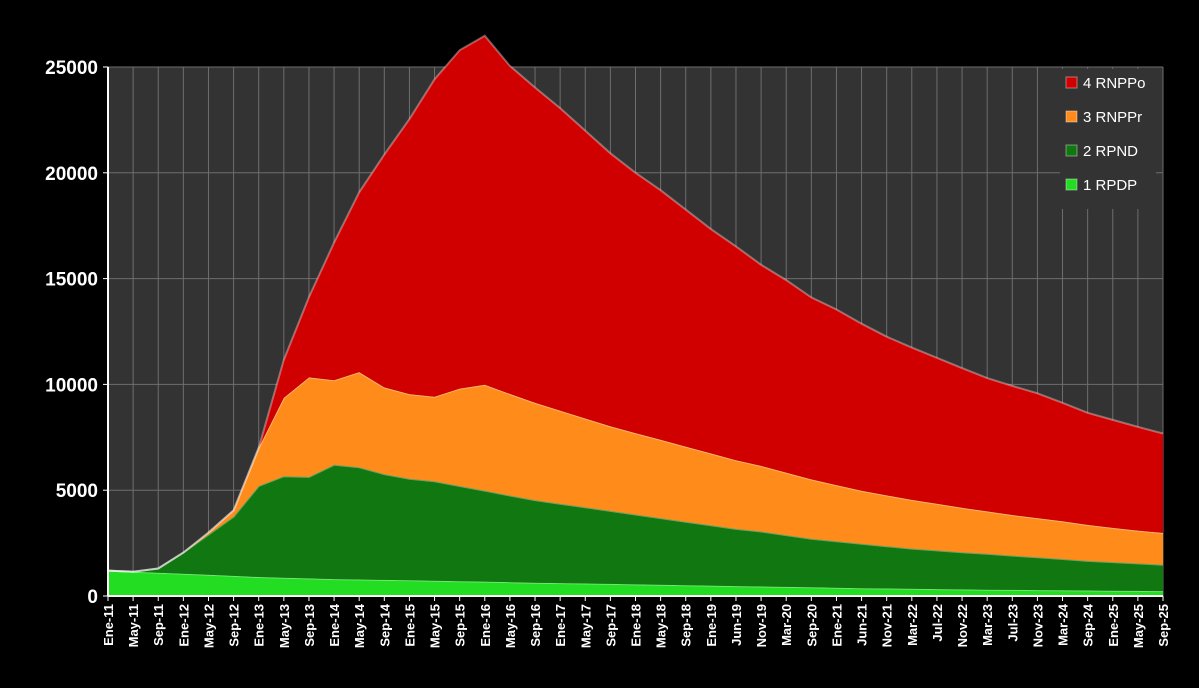  Describe the element at coordinates (1063, 624) in the screenshot. I see `x-tick-label: Mar-24` at that location.